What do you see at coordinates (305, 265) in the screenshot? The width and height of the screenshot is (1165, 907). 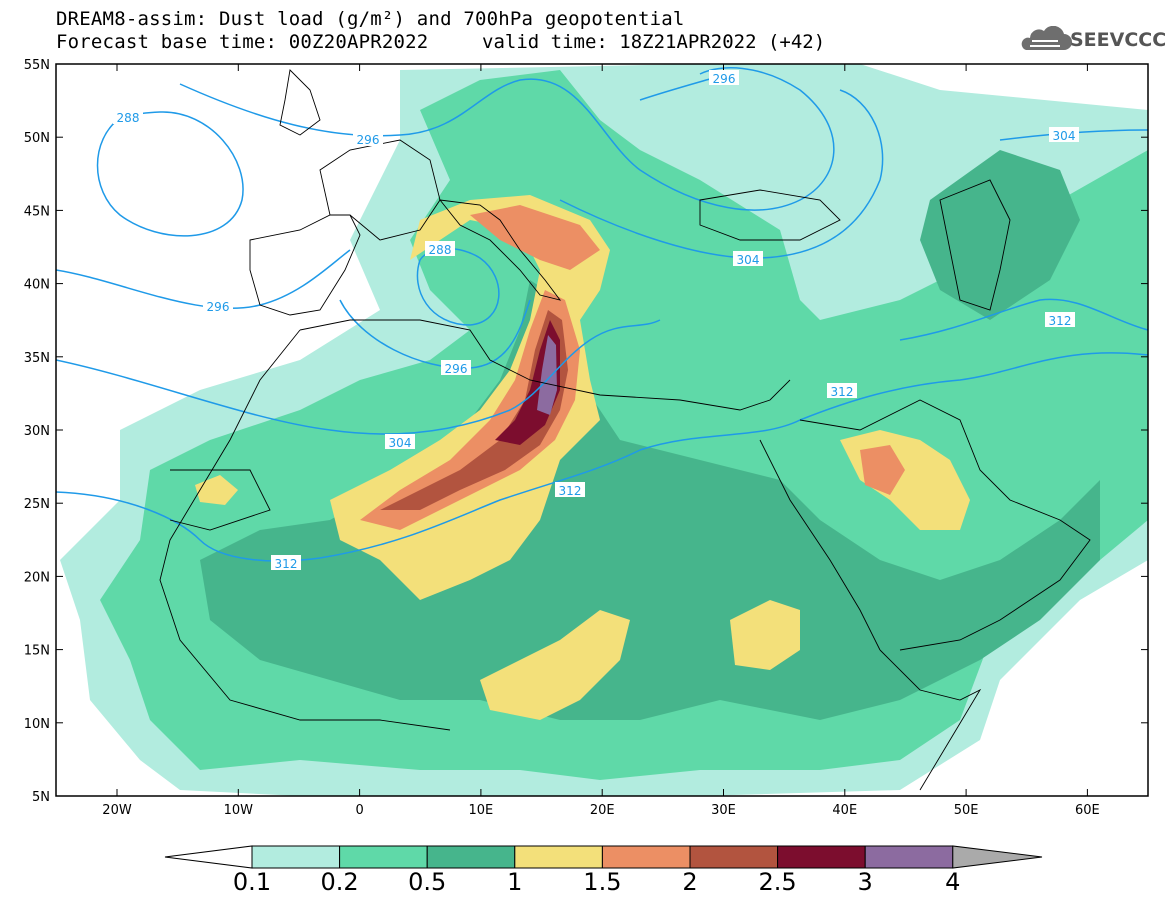 I see `coast-iberia` at bounding box center [305, 265].